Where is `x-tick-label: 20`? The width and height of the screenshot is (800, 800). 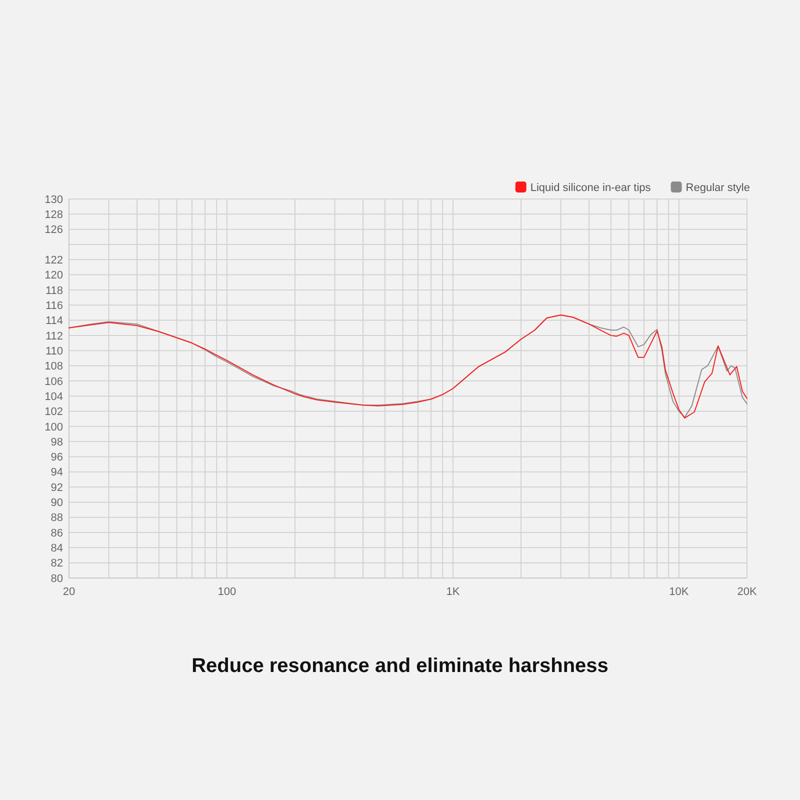 x-tick-label: 20 is located at coordinates (69, 592).